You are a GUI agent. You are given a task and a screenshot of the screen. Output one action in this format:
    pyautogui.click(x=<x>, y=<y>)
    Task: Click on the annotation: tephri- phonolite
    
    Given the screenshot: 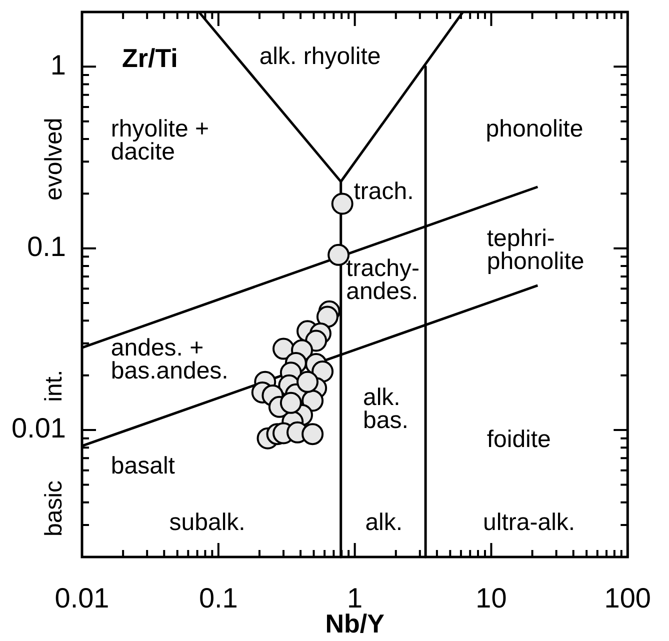 What is the action you would take?
    pyautogui.click(x=535, y=249)
    